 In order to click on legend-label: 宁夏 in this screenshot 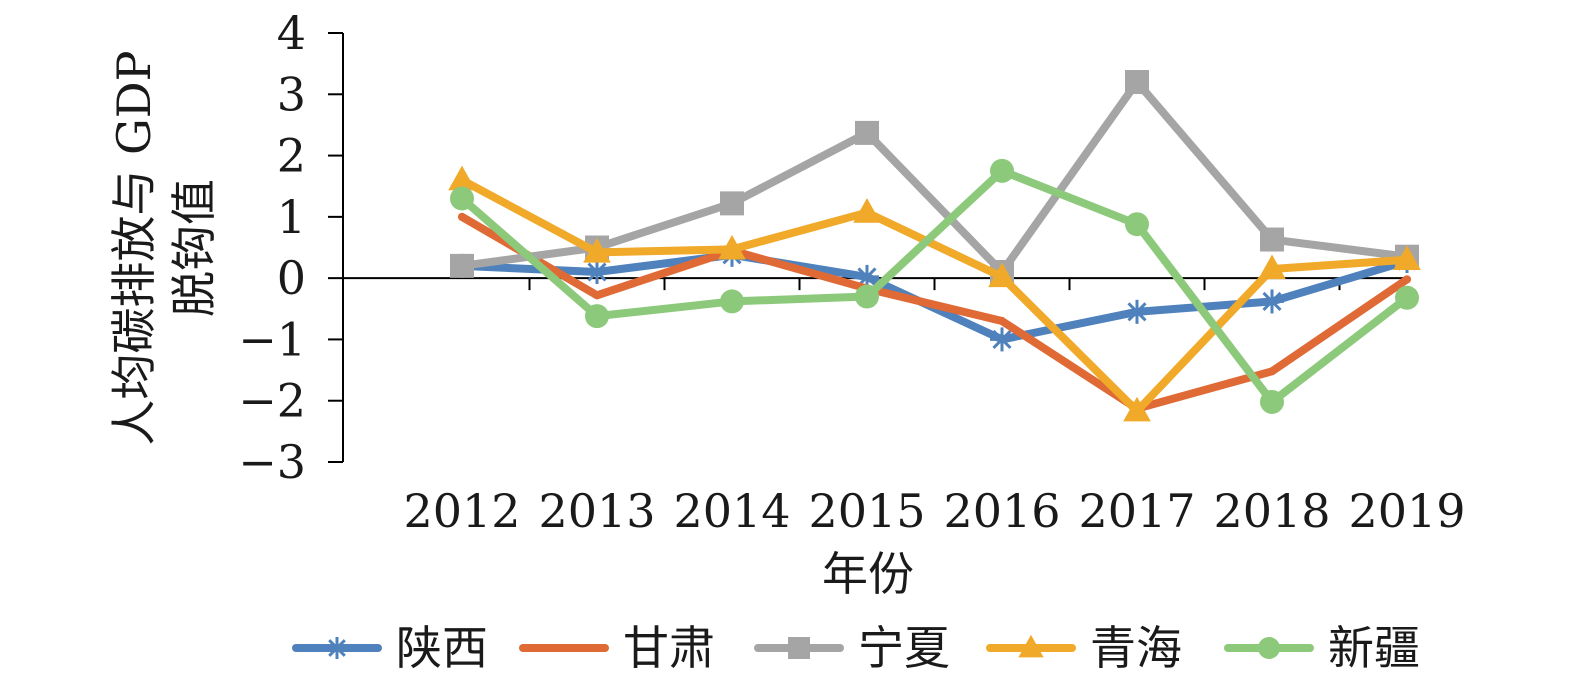, I will do `click(904, 648)`.